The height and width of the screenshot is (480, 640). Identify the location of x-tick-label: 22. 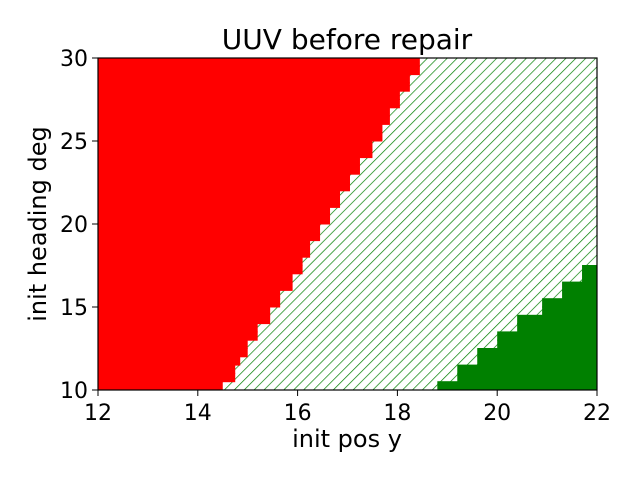
(597, 413).